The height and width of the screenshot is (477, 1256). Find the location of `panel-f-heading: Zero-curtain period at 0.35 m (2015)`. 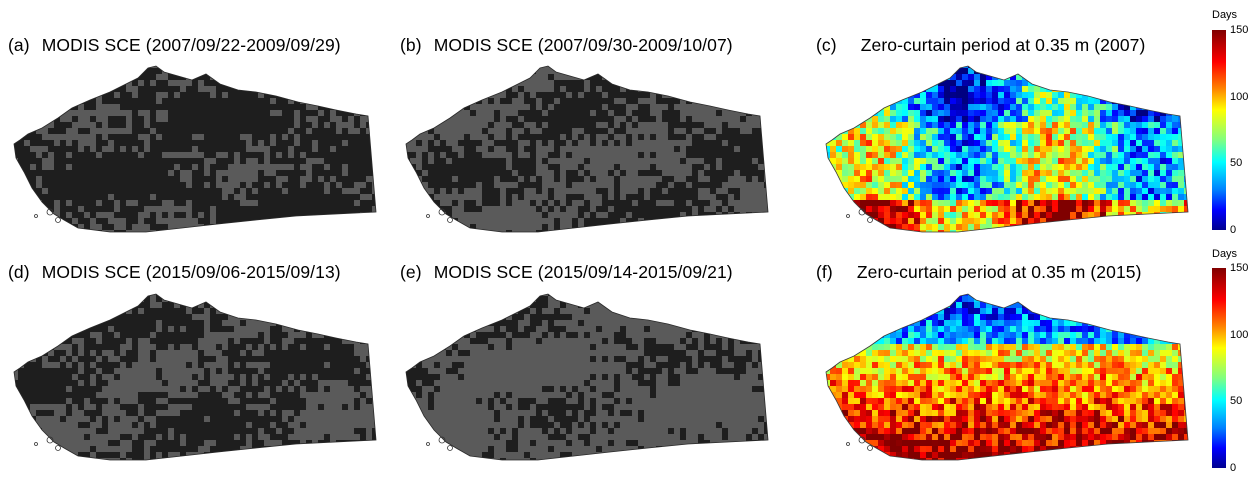

panel-f-heading: Zero-curtain period at 0.35 m (2015) is located at coordinates (999, 272).